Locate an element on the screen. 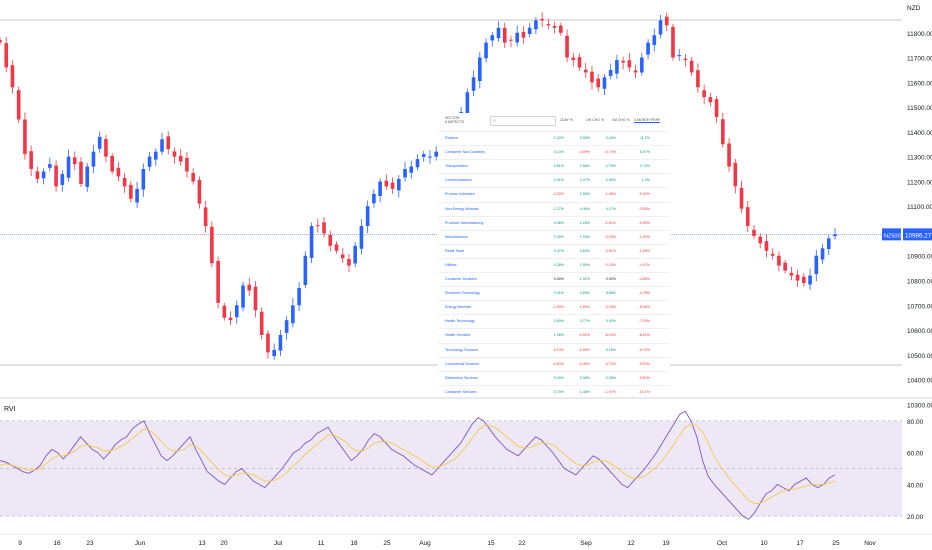 Image resolution: width=932 pixels, height=550 pixels. last-price-tag-bg is located at coordinates (917, 234).